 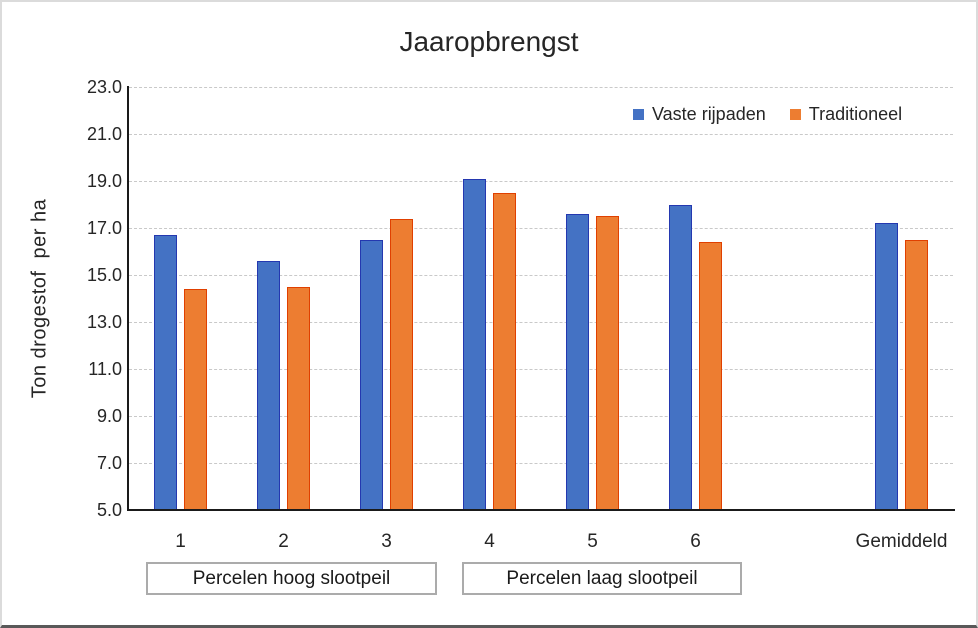 What do you see at coordinates (489, 541) in the screenshot?
I see `x-axis-tick-label: 4` at bounding box center [489, 541].